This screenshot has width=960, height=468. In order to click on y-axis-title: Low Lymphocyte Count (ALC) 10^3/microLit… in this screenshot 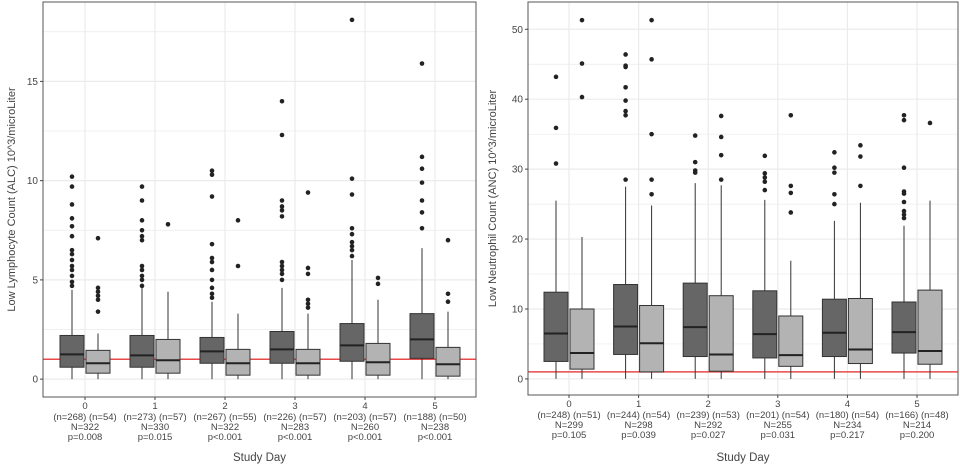, I will do `click(12, 199)`.